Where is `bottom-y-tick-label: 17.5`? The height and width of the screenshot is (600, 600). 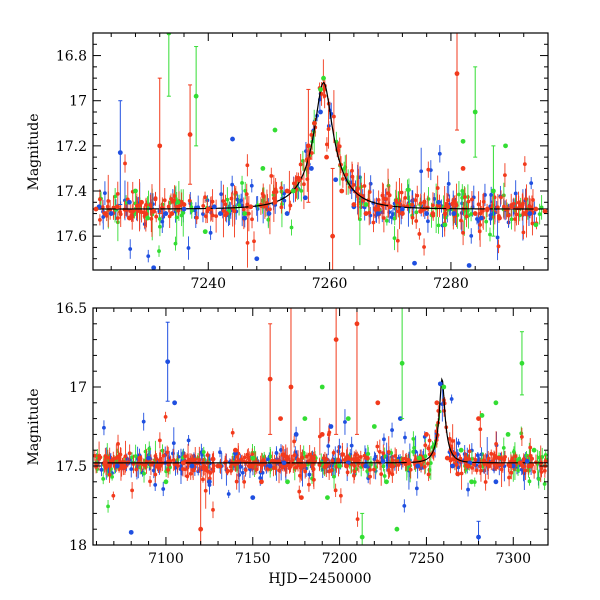 bottom-y-tick-label: 17.5 is located at coordinates (71, 467).